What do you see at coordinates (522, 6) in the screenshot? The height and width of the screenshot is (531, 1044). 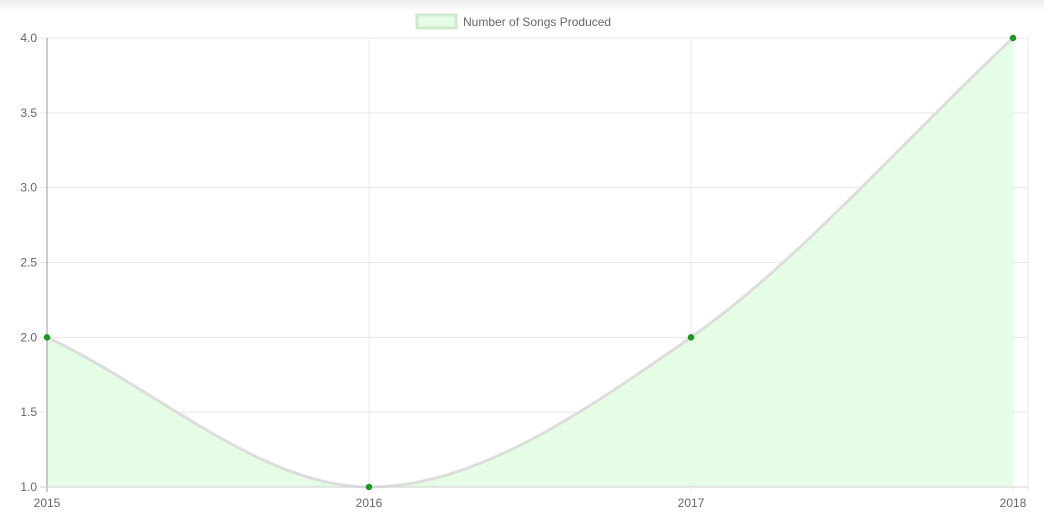 I see `top-shadow` at bounding box center [522, 6].